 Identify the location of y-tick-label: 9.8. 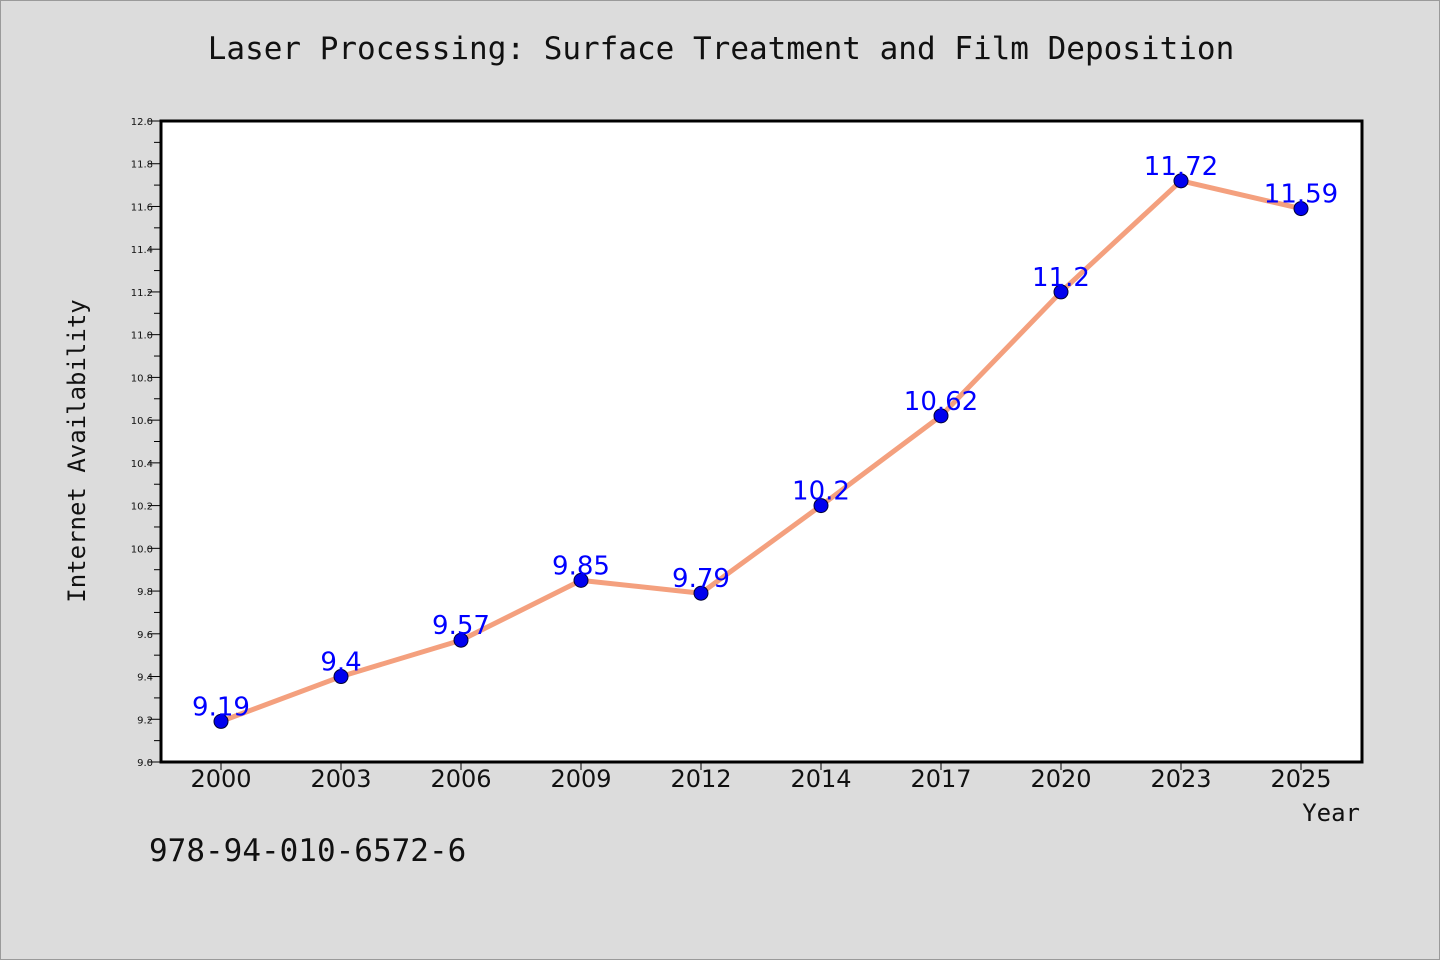
(145, 592).